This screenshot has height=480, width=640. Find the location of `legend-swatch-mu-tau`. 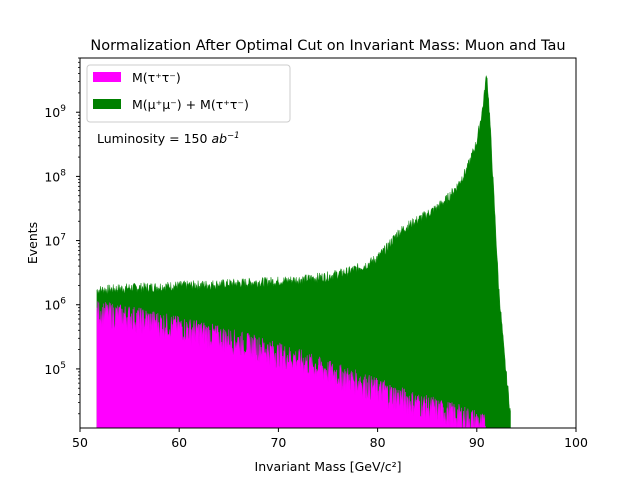

legend-swatch-mu-tau is located at coordinates (107, 104).